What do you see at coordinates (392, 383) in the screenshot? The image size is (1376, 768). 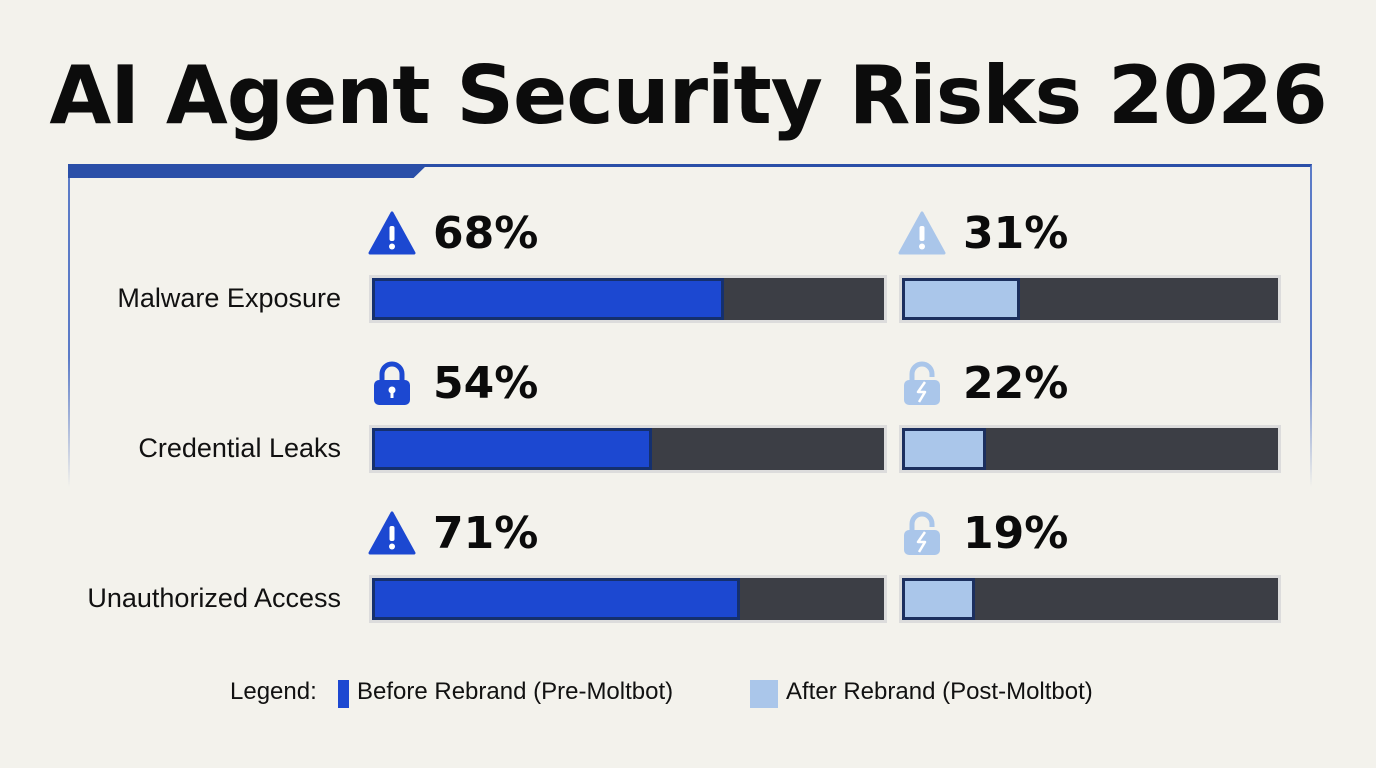 I see `lock-icon` at bounding box center [392, 383].